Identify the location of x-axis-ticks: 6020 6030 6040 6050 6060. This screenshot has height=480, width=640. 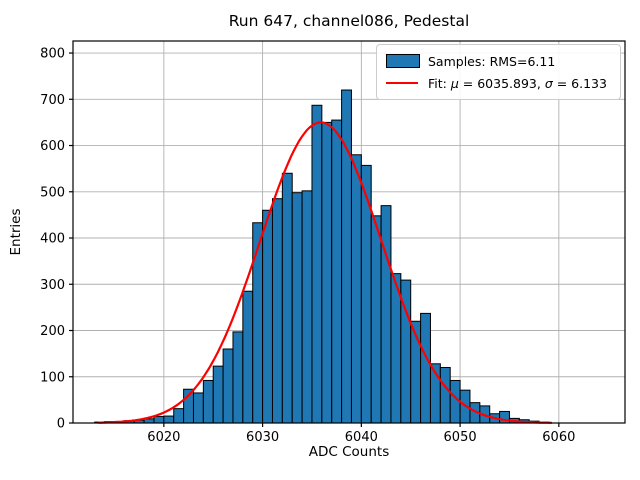
(361, 434).